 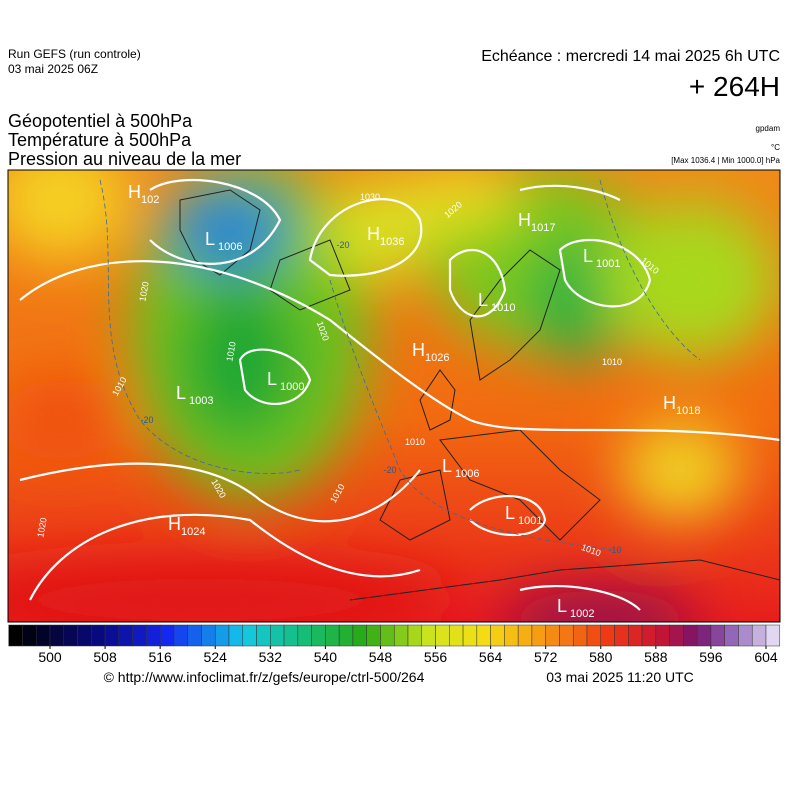 I want to click on colorbar-tick-label: 596, so click(x=711, y=657).